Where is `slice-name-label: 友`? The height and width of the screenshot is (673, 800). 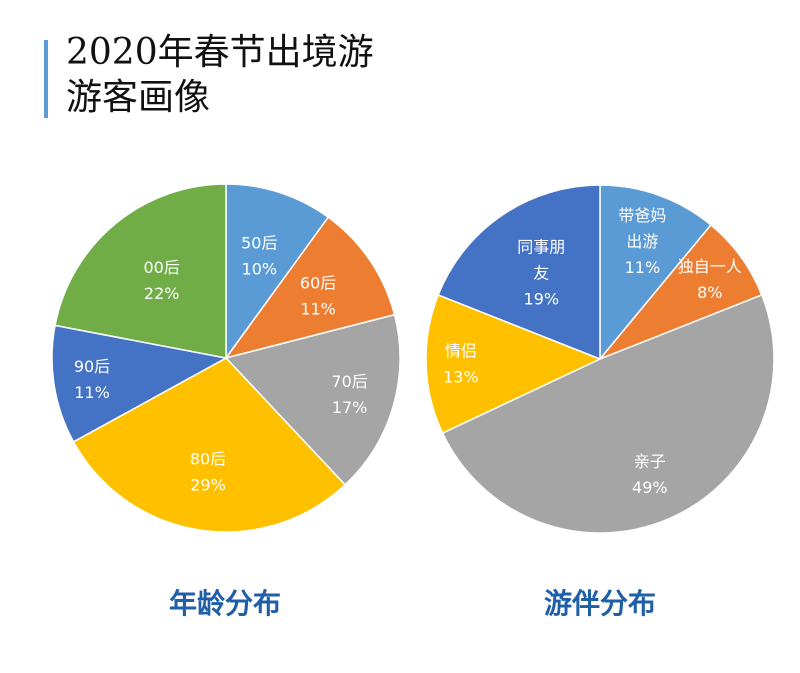
slice-name-label: 友 is located at coordinates (541, 273).